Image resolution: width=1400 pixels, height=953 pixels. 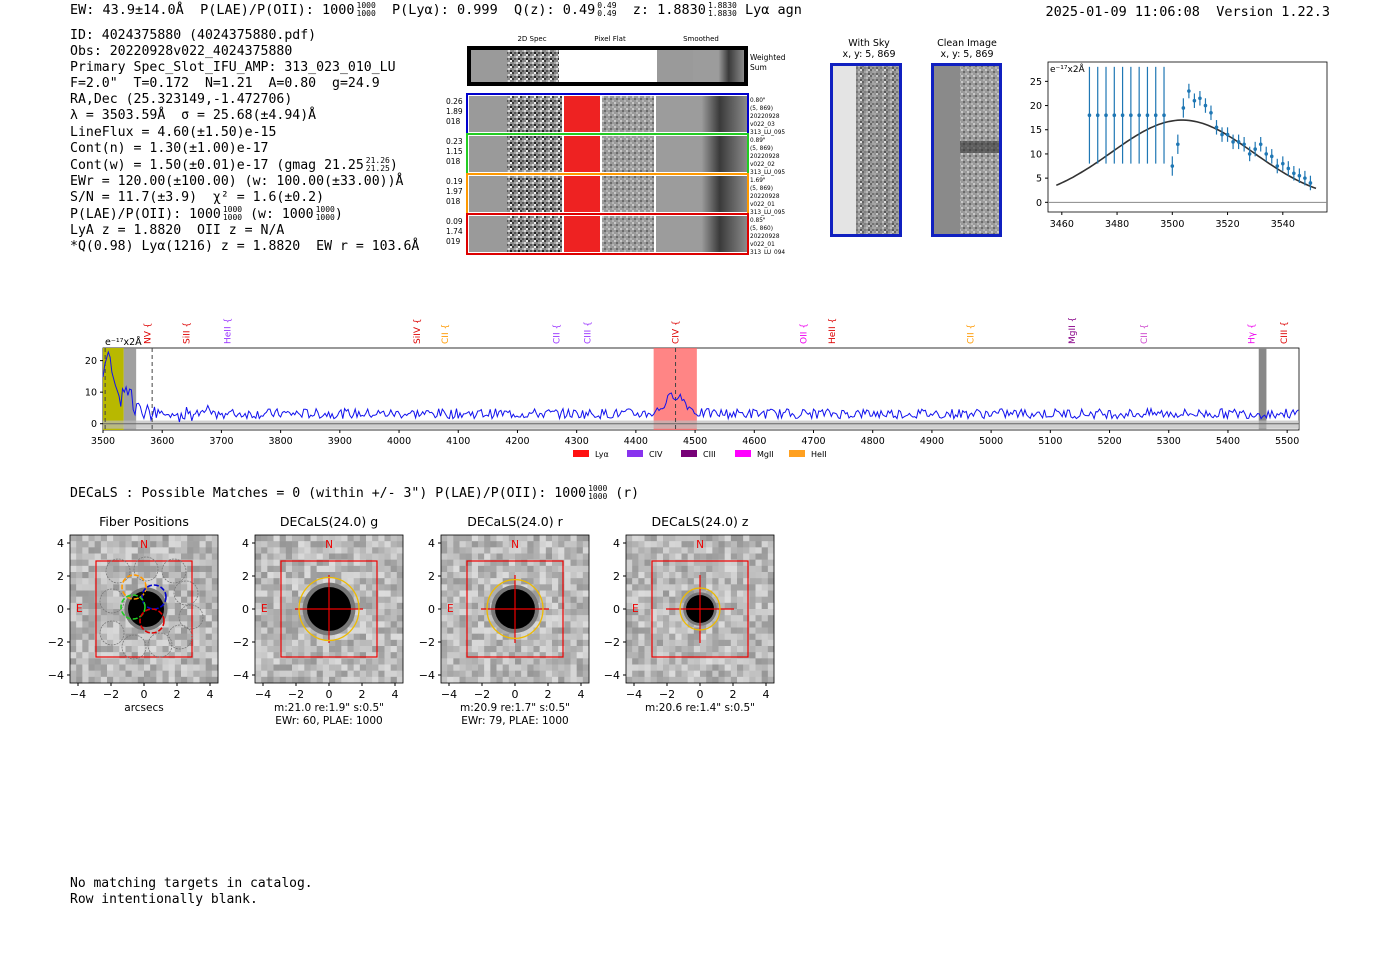 What do you see at coordinates (1039, 179) in the screenshot?
I see `zoom-ytick-label: 5` at bounding box center [1039, 179].